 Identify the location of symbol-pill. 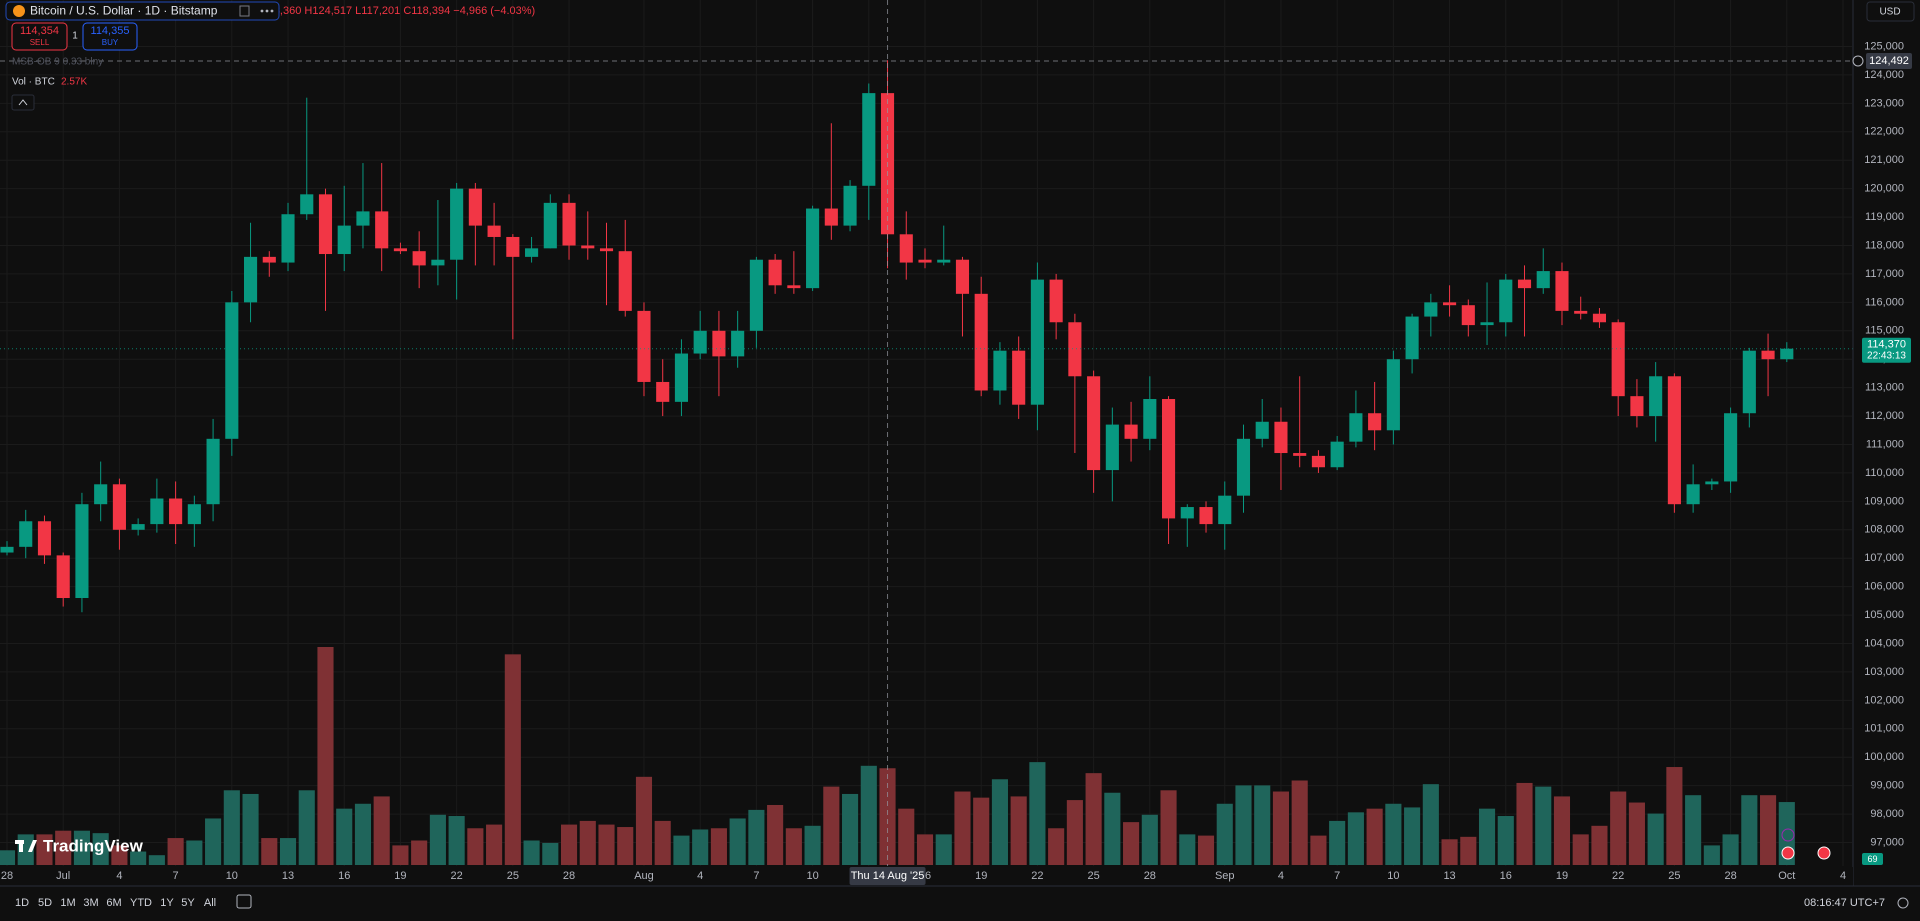
(142, 11).